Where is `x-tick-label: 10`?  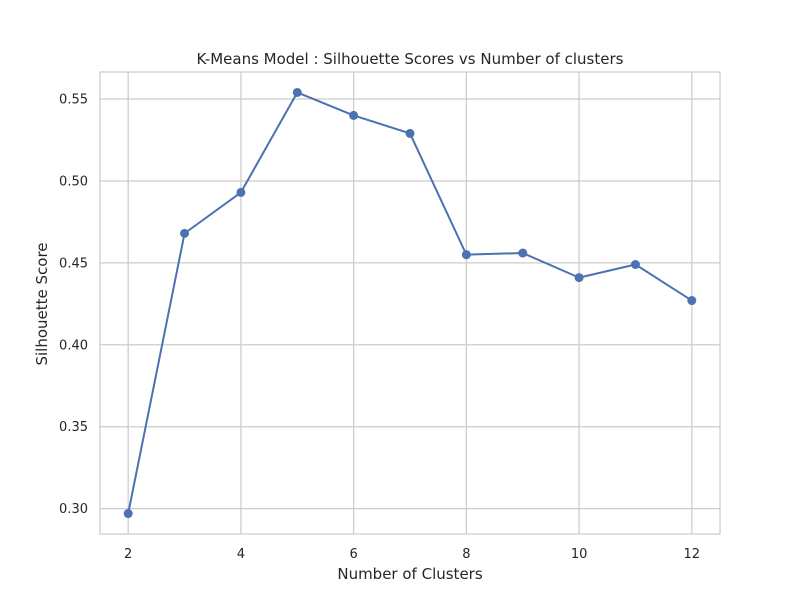
x-tick-label: 10 is located at coordinates (579, 554).